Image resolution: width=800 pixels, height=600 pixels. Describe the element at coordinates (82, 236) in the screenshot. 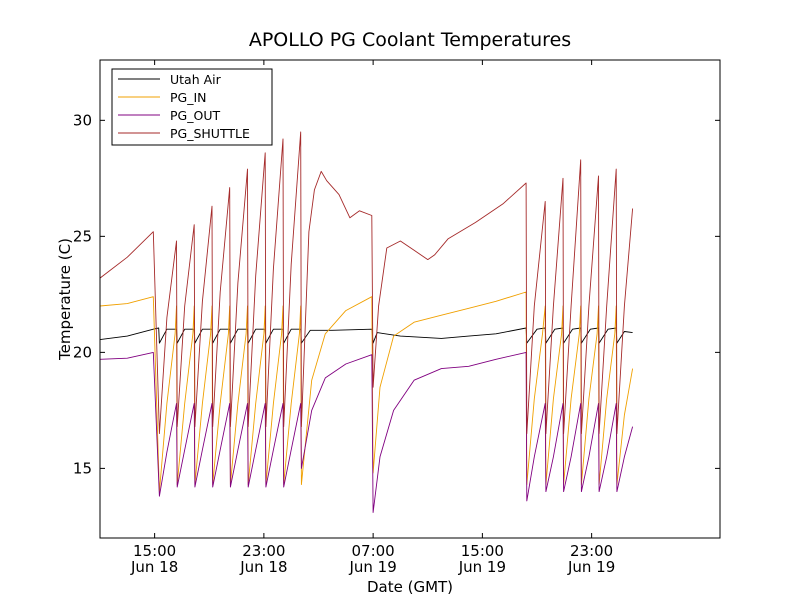

I see `y-tick-label: 25` at that location.